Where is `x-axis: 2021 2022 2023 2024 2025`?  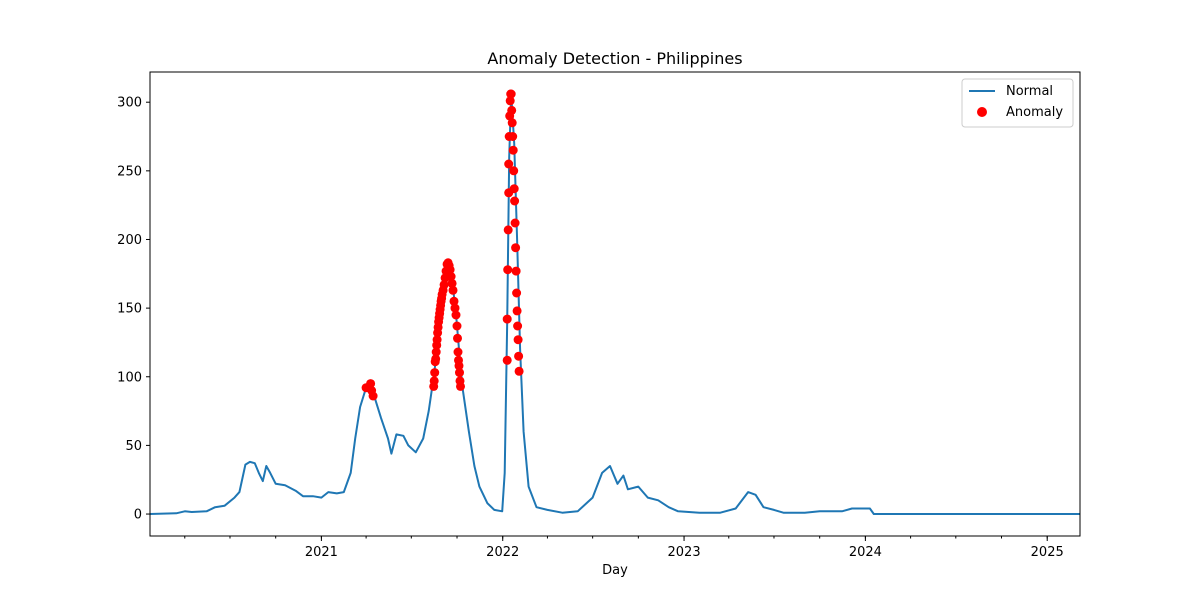 x-axis: 2021 2022 2023 2024 2025 is located at coordinates (624, 548).